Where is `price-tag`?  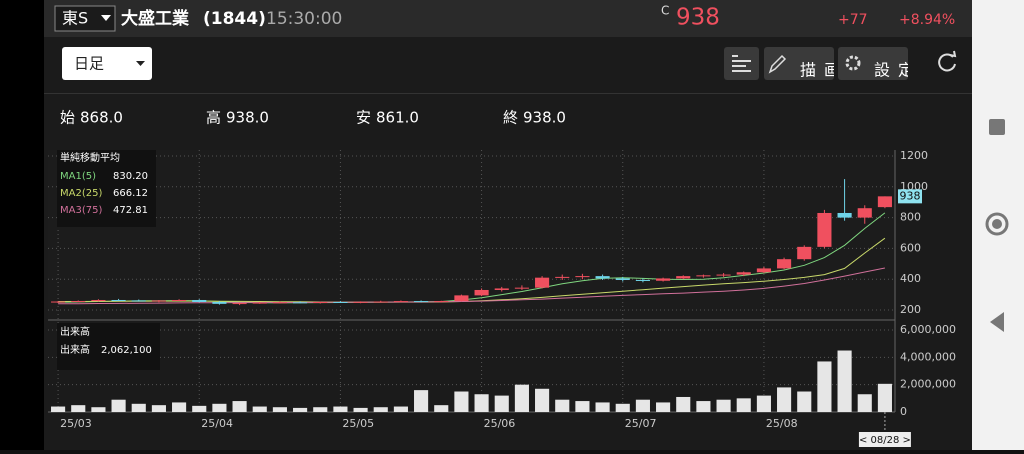 price-tag is located at coordinates (910, 196).